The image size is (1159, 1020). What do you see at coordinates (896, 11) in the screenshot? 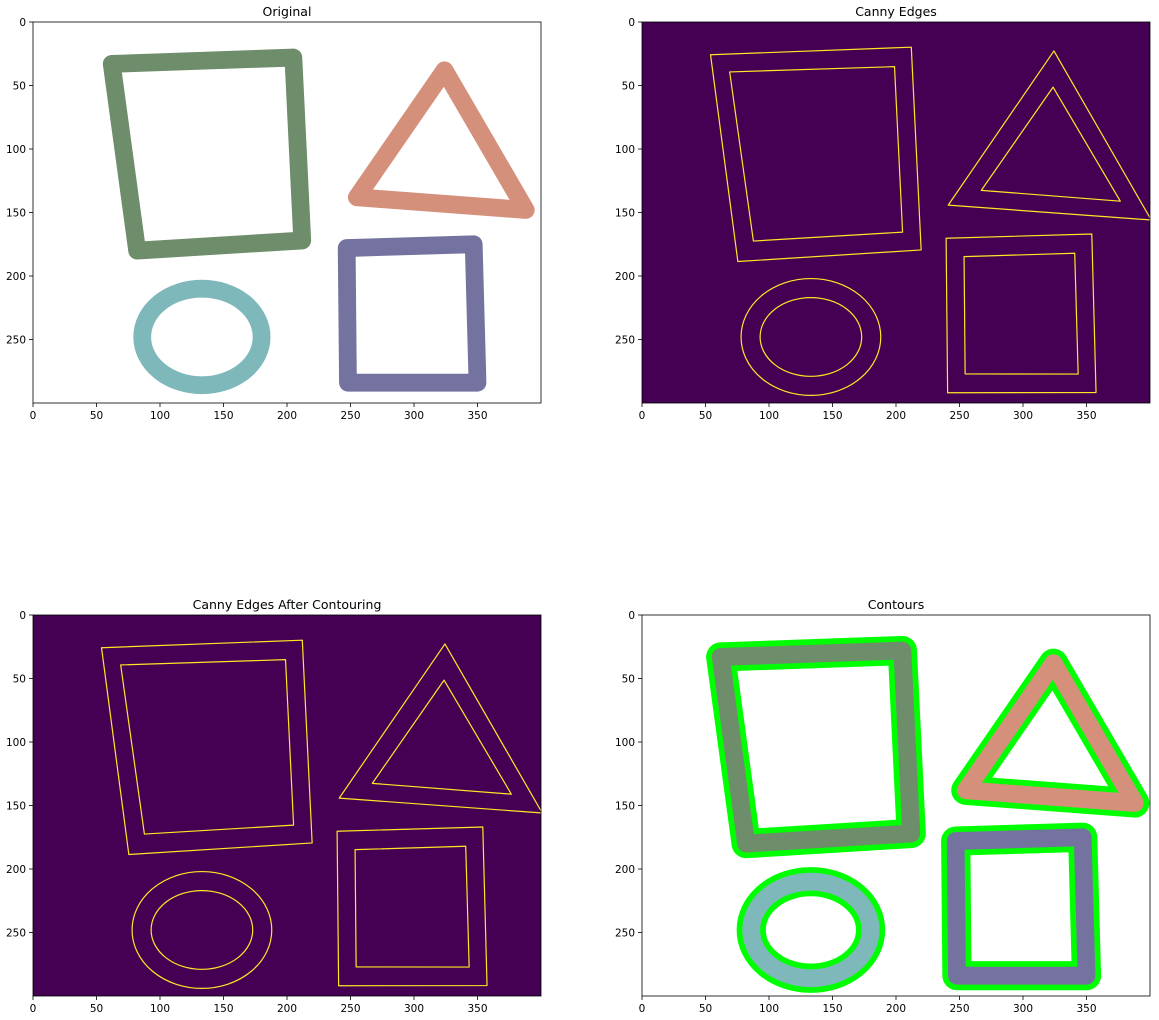
I see `panel-title: Canny Edges` at bounding box center [896, 11].